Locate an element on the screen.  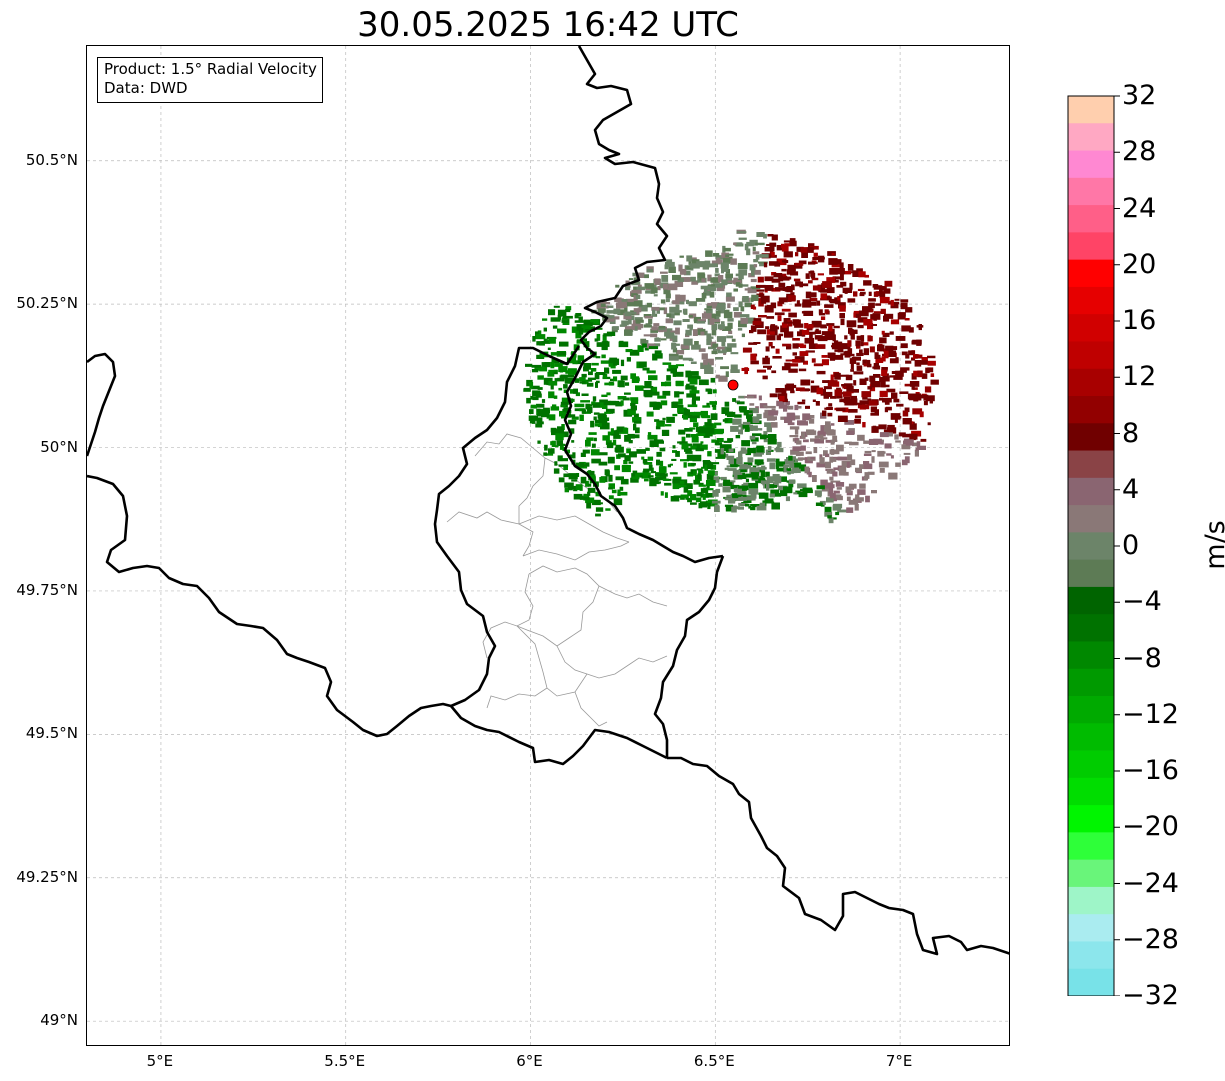
colorbar-tick-label: −24 is located at coordinates (1150, 883).